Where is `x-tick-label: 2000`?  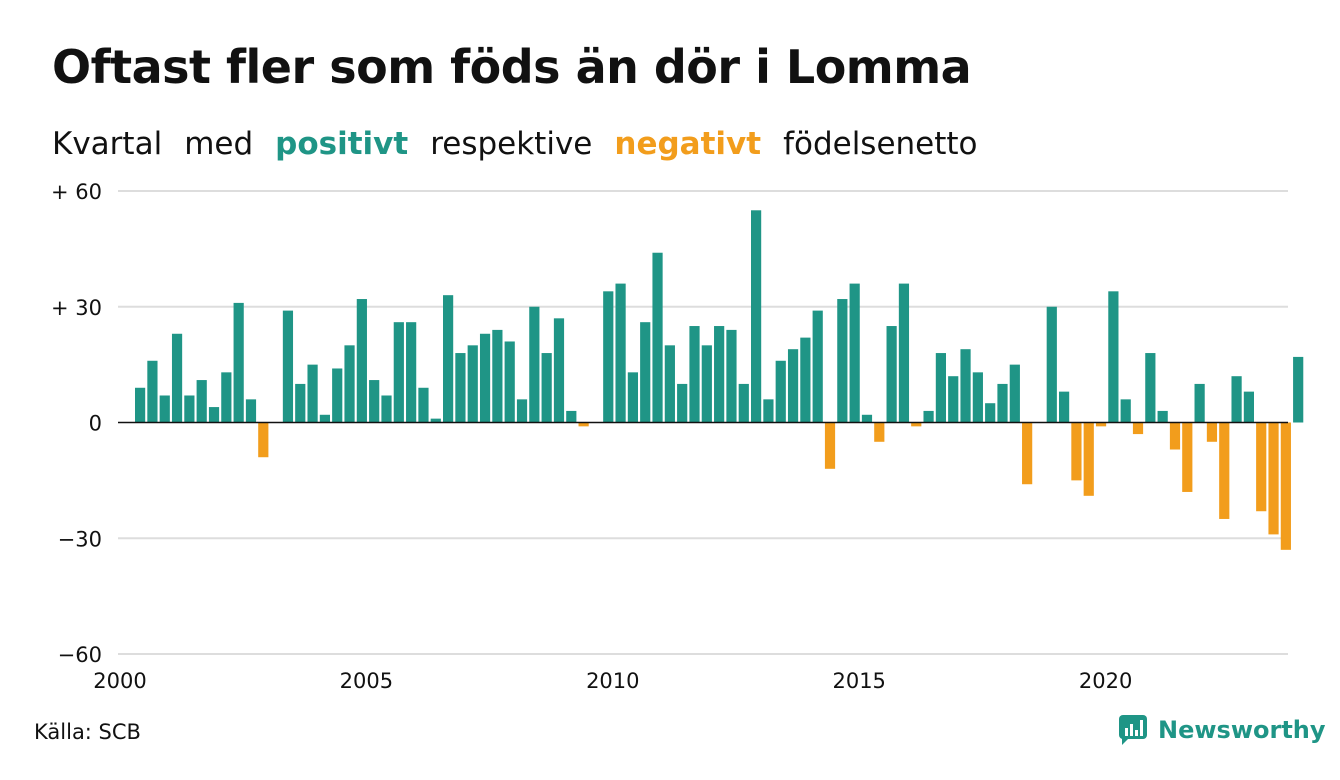 x-tick-label: 2000 is located at coordinates (119, 681).